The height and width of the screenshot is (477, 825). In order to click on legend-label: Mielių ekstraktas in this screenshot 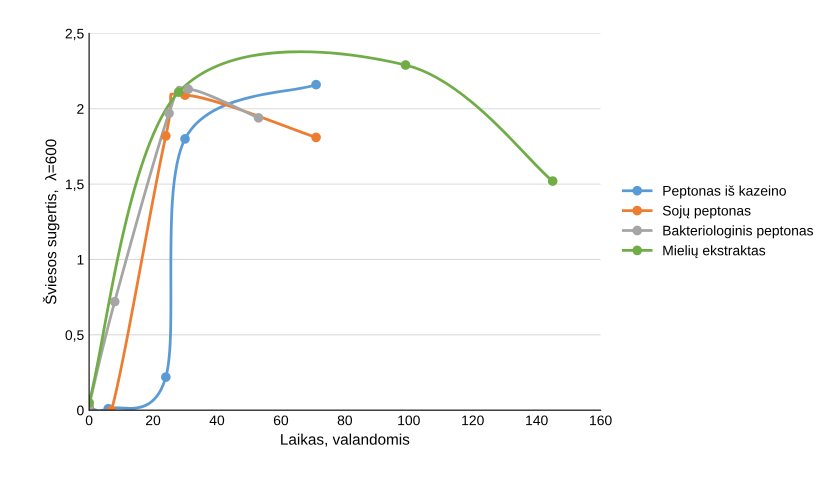, I will do `click(714, 251)`.